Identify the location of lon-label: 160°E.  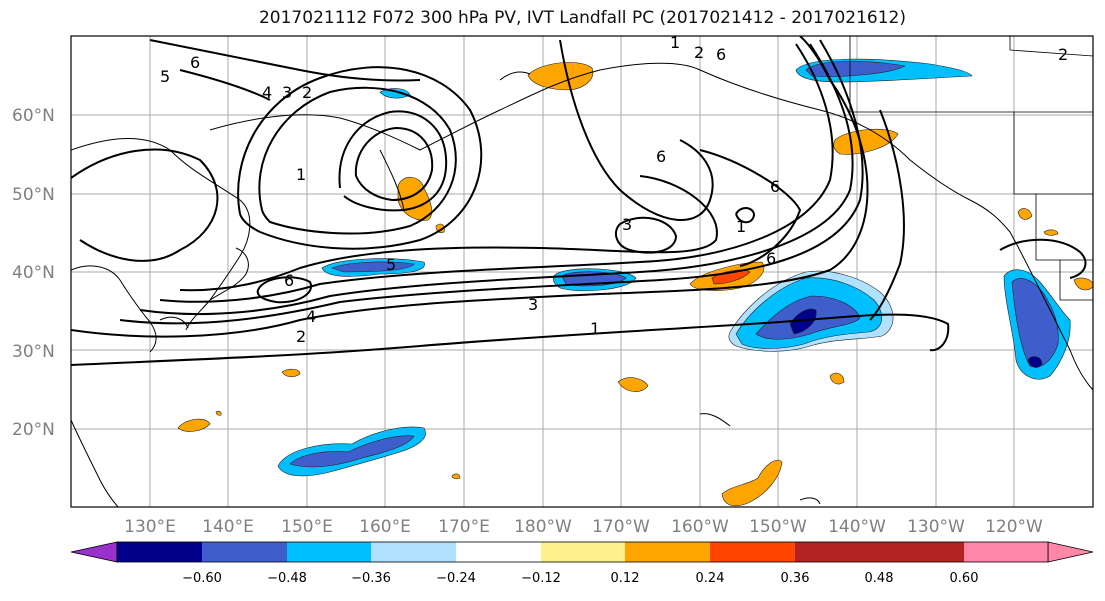
(385, 527).